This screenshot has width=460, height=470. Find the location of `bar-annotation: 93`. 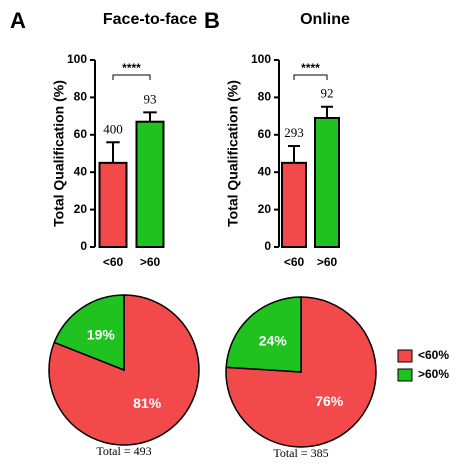

bar-annotation: 93 is located at coordinates (150, 98).